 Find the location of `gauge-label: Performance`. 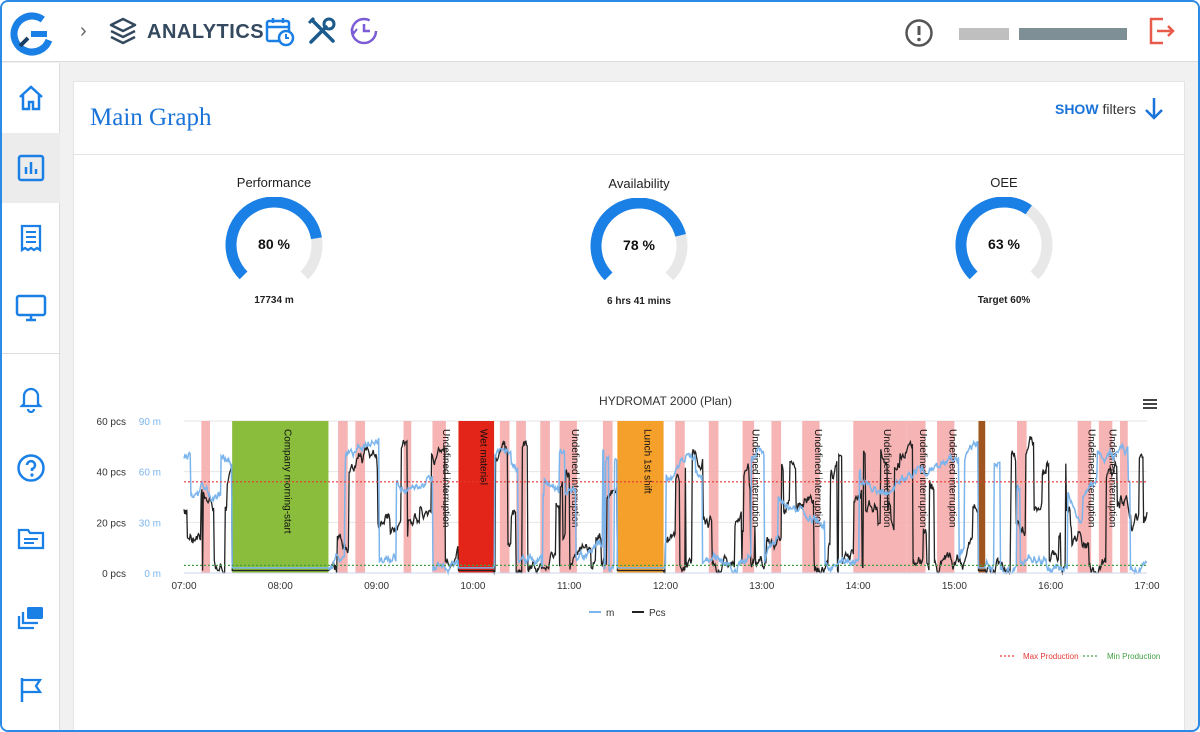

gauge-label: Performance is located at coordinates (274, 182).